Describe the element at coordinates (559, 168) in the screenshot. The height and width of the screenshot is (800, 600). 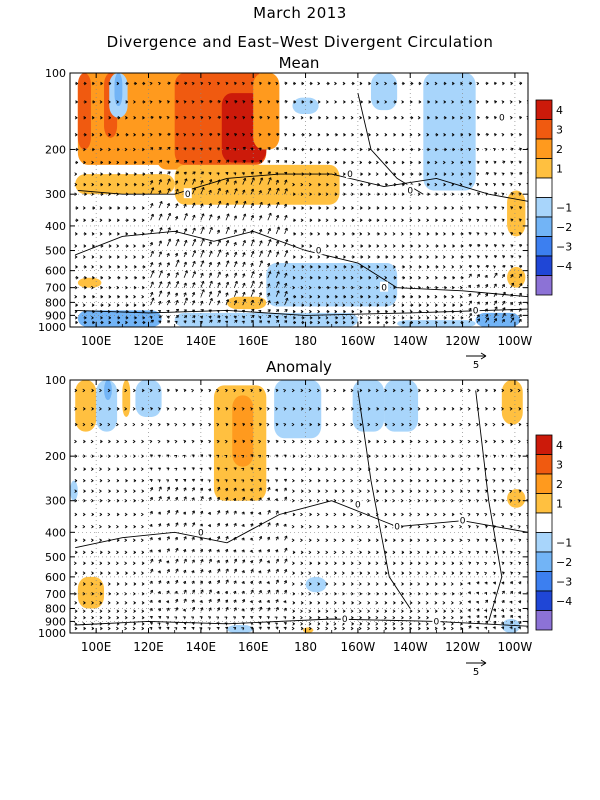
I see `colorbar-label: 1` at that location.